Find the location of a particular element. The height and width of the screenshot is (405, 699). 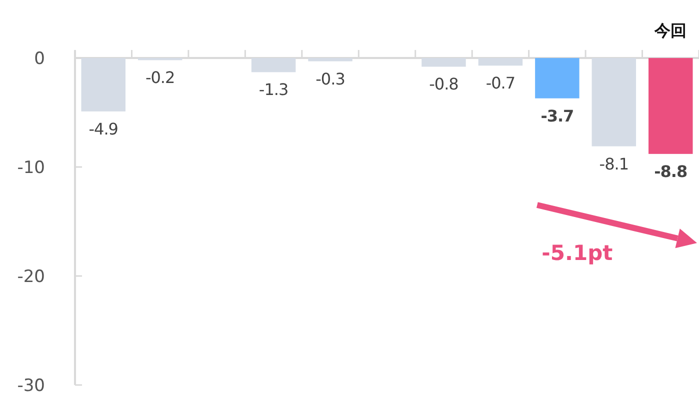

data-label: -0.7 is located at coordinates (501, 83).